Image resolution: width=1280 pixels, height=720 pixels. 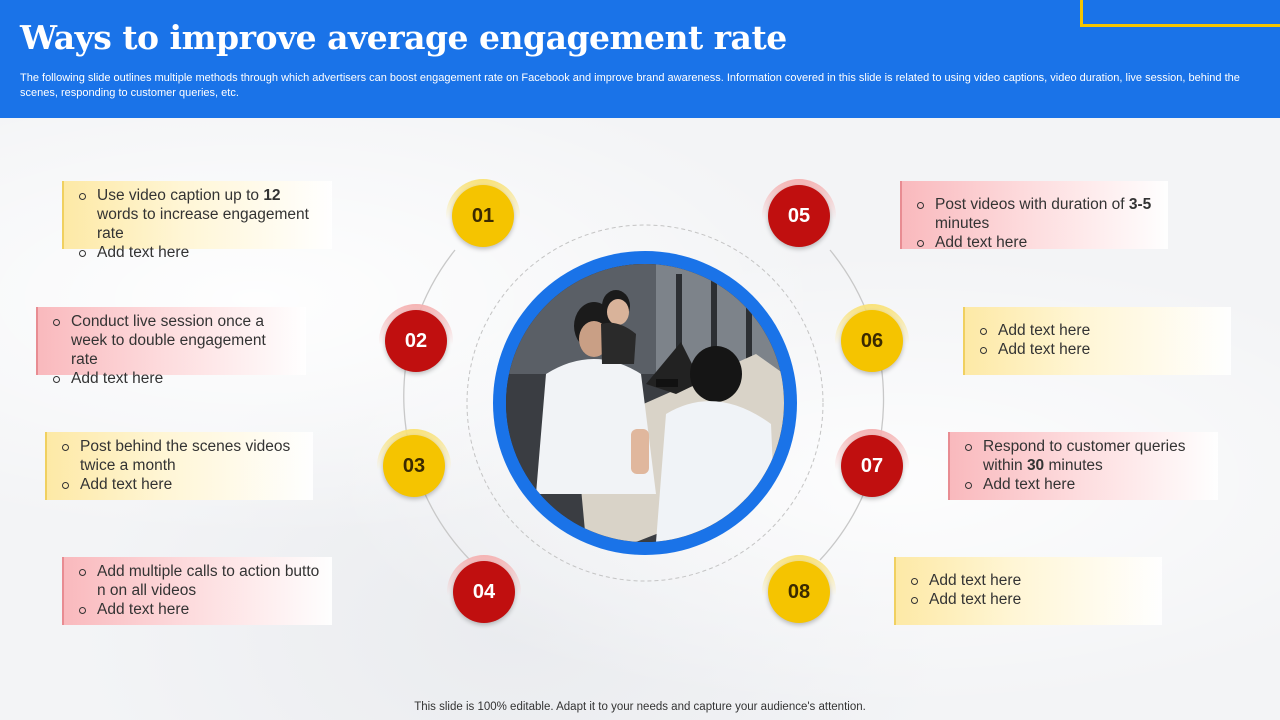 I want to click on step-number: 03, so click(x=414, y=466).